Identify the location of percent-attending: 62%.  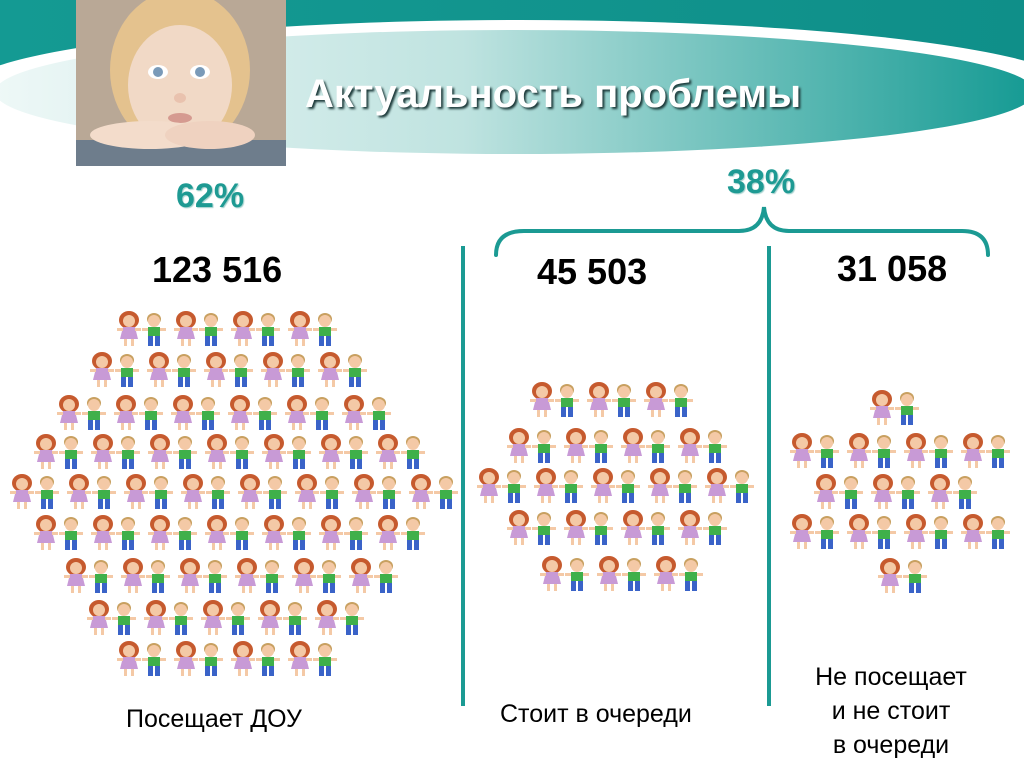
(210, 196).